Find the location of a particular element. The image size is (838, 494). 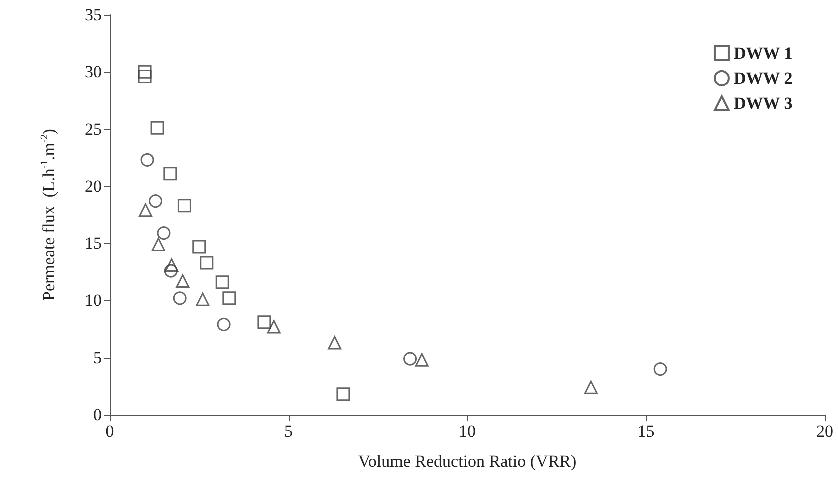

x-tick-label: 15 is located at coordinates (646, 431).